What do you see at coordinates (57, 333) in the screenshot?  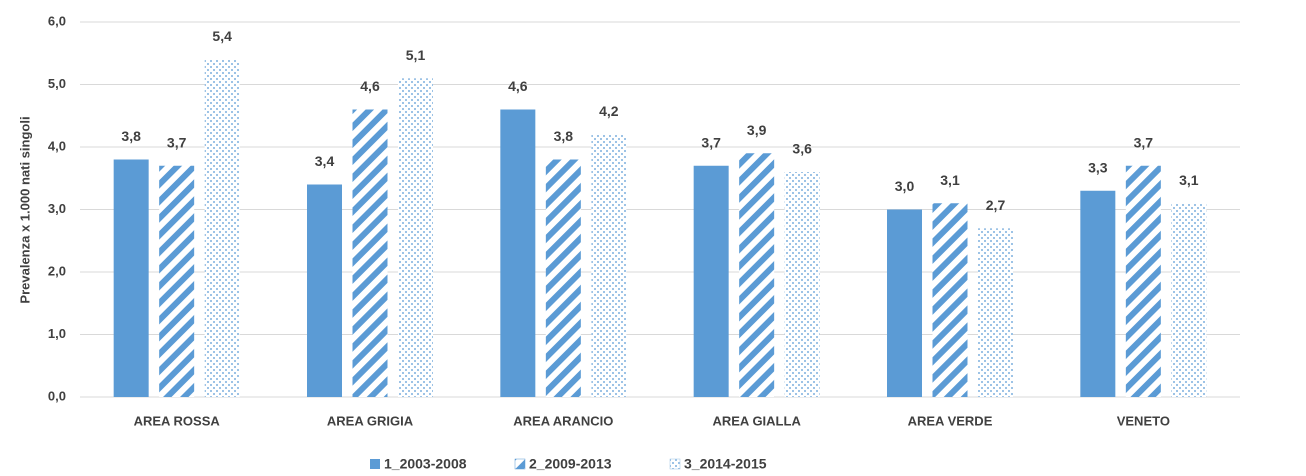 I see `y-tick-label: 1,0` at bounding box center [57, 333].